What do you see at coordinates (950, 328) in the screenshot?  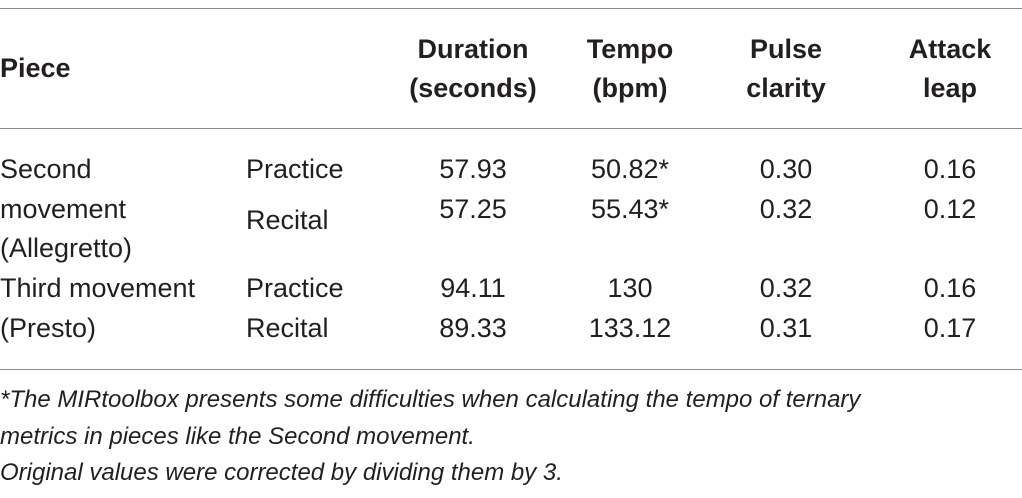 I see `attack-leap-cell: 0.17` at bounding box center [950, 328].